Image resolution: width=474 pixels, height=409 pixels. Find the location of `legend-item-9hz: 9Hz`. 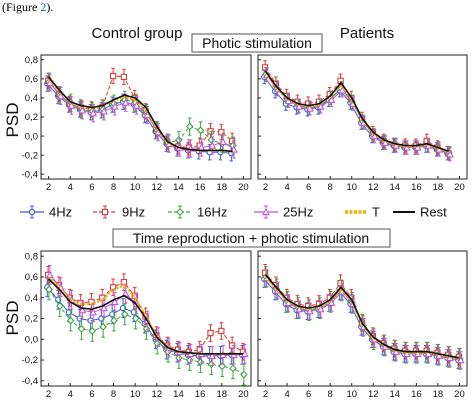

legend-item-9hz: 9Hz is located at coordinates (119, 212).